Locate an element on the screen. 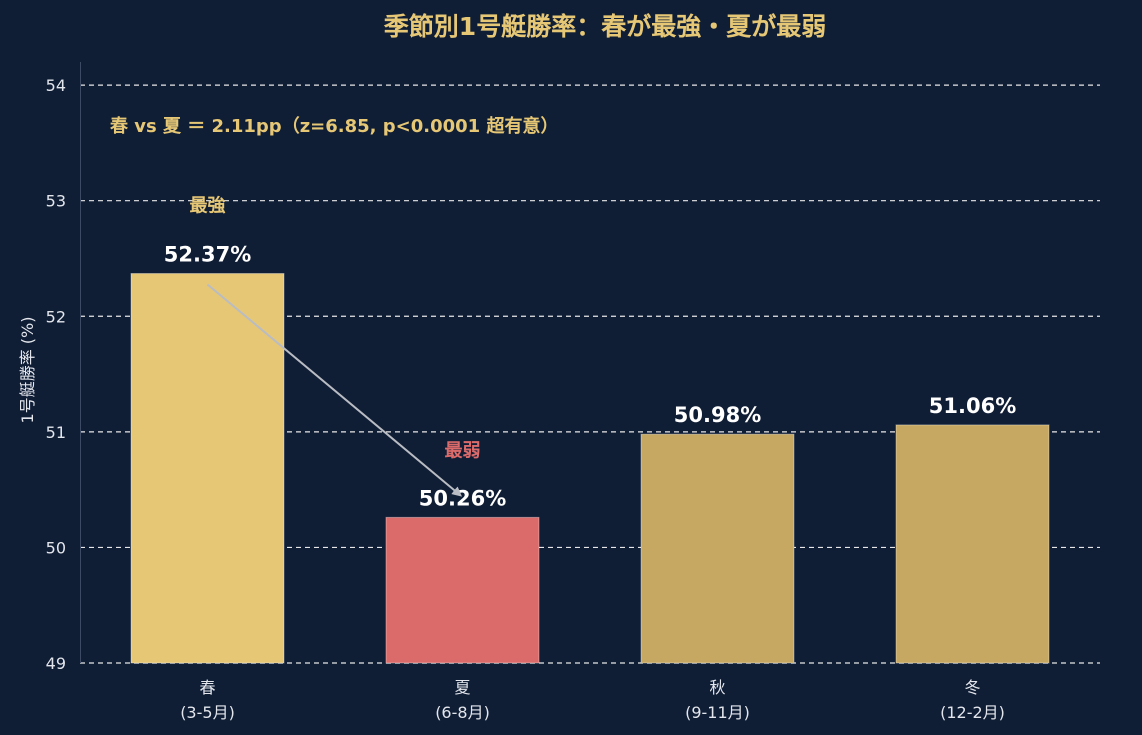 The image size is (1142, 735). y-tick-label: 49 is located at coordinates (56, 663).